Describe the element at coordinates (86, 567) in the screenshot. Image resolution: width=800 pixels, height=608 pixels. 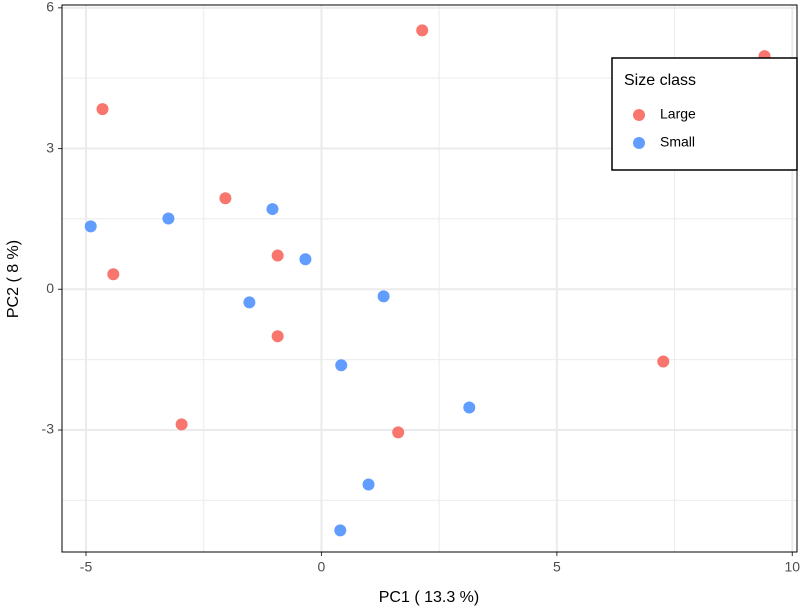
I see `x-tick-label: -5` at that location.